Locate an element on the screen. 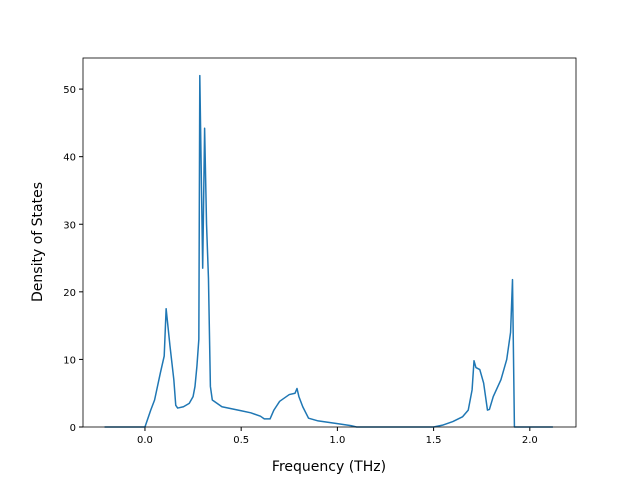 Image resolution: width=640 pixels, height=484 pixels. x-tick-label: 0.0 is located at coordinates (145, 440).